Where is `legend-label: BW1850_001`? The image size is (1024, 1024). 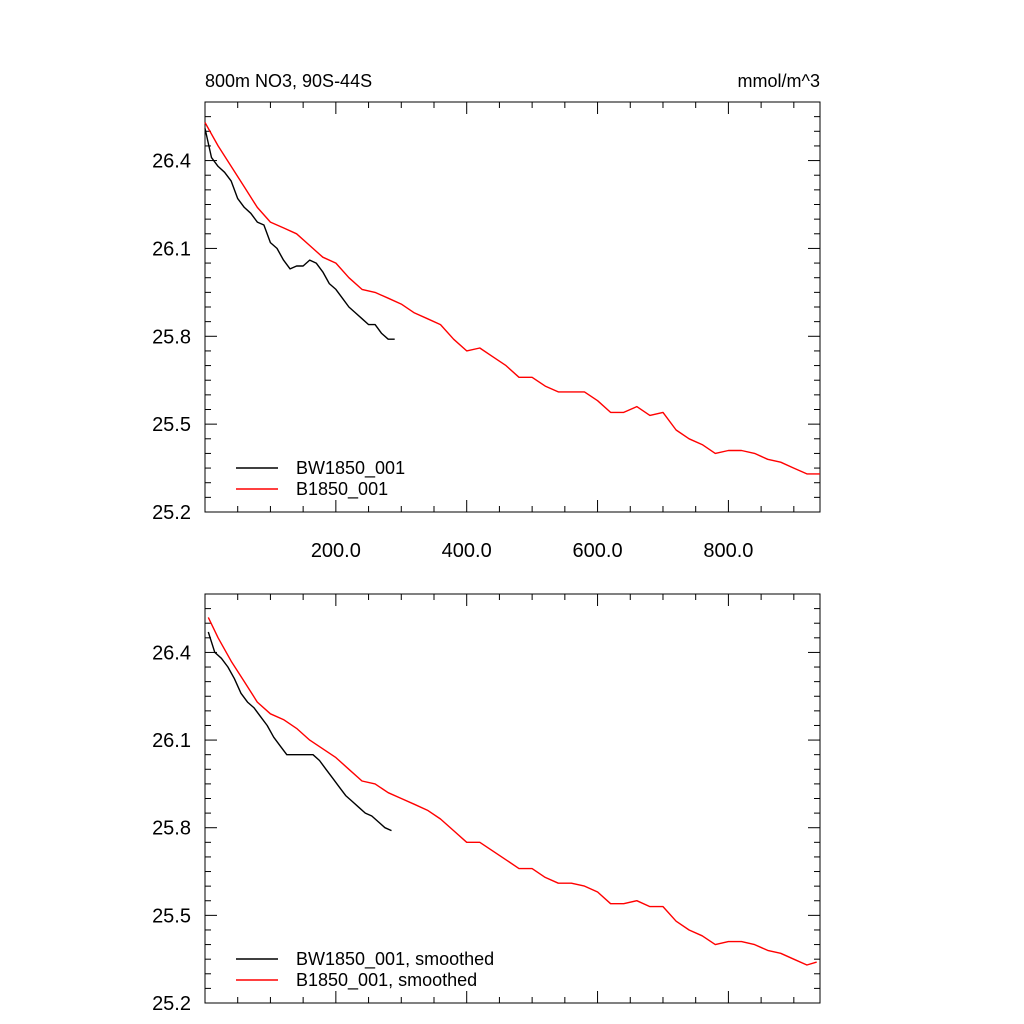
legend-label: BW1850_001 is located at coordinates (350, 468).